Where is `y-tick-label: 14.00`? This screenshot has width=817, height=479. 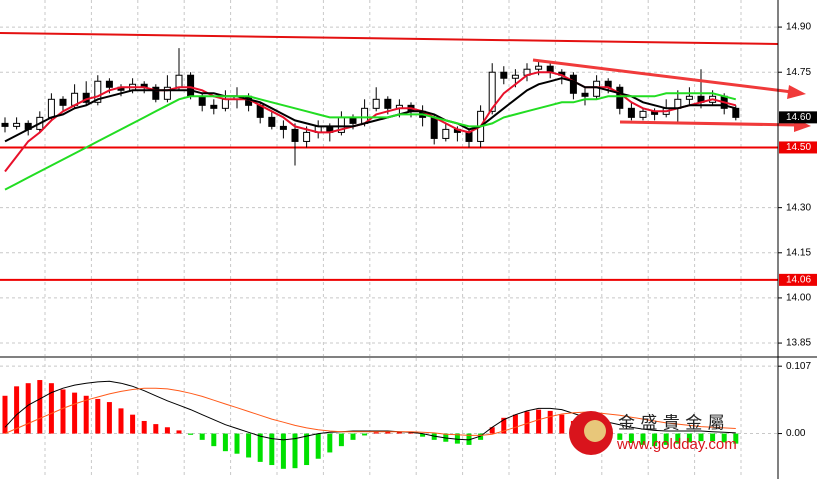 y-tick-label: 14.00 is located at coordinates (798, 298).